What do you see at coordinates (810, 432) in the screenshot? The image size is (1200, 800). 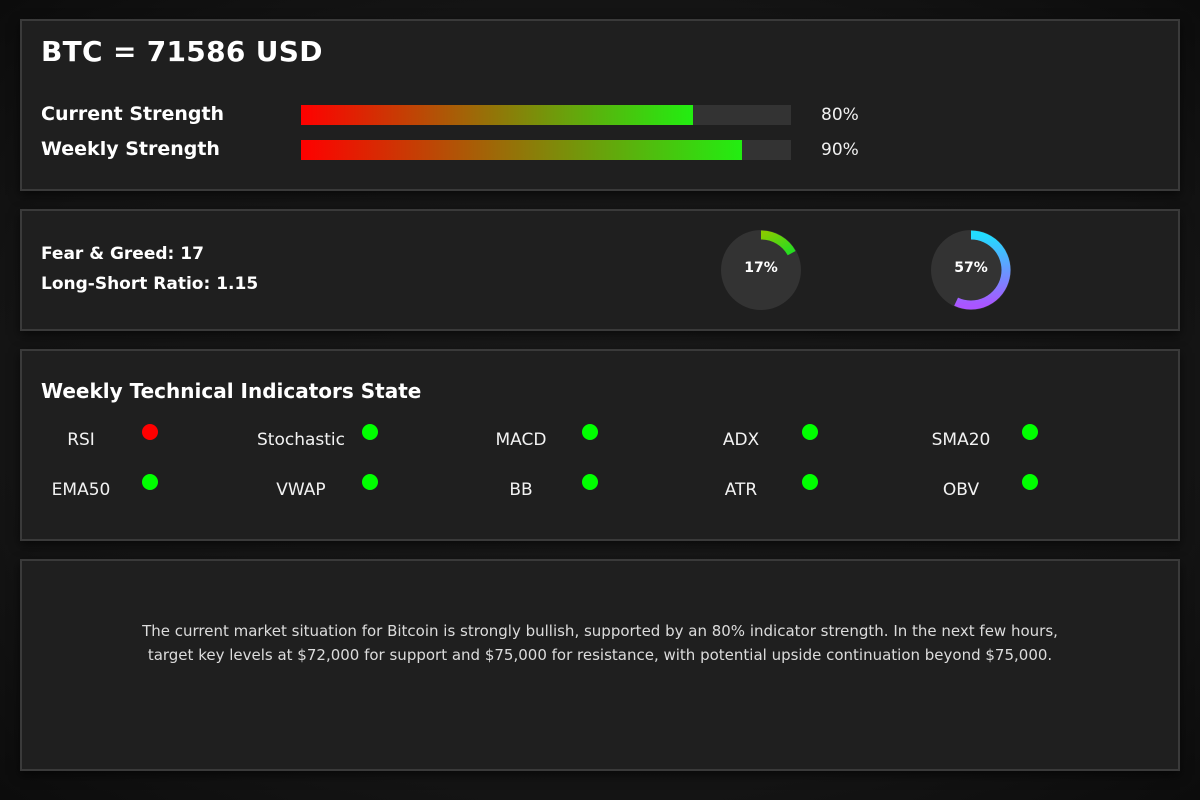 I see `indicator-state-adx` at bounding box center [810, 432].